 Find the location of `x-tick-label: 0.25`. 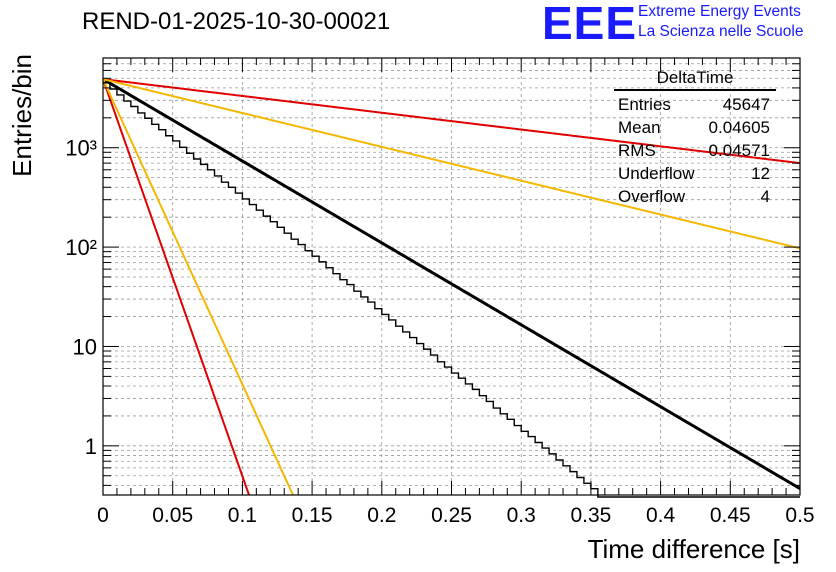

x-tick-label: 0.25 is located at coordinates (451, 515).